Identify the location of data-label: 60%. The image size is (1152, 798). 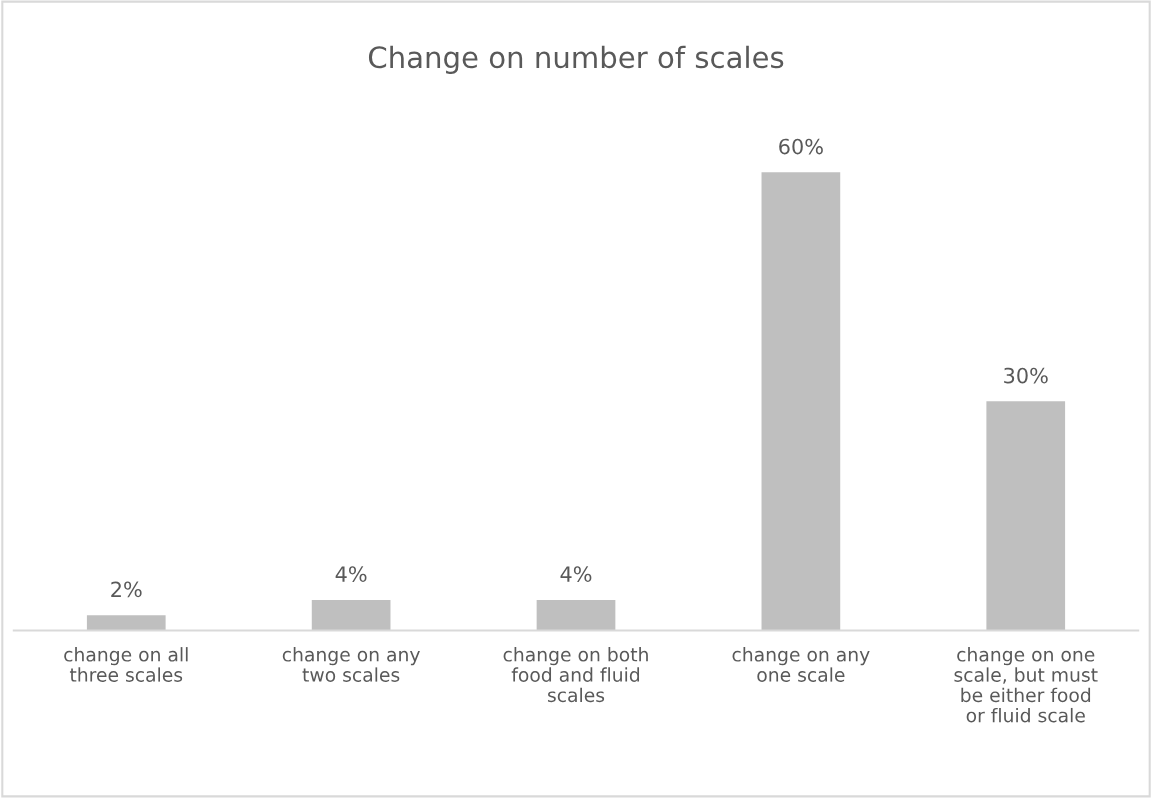
(801, 146).